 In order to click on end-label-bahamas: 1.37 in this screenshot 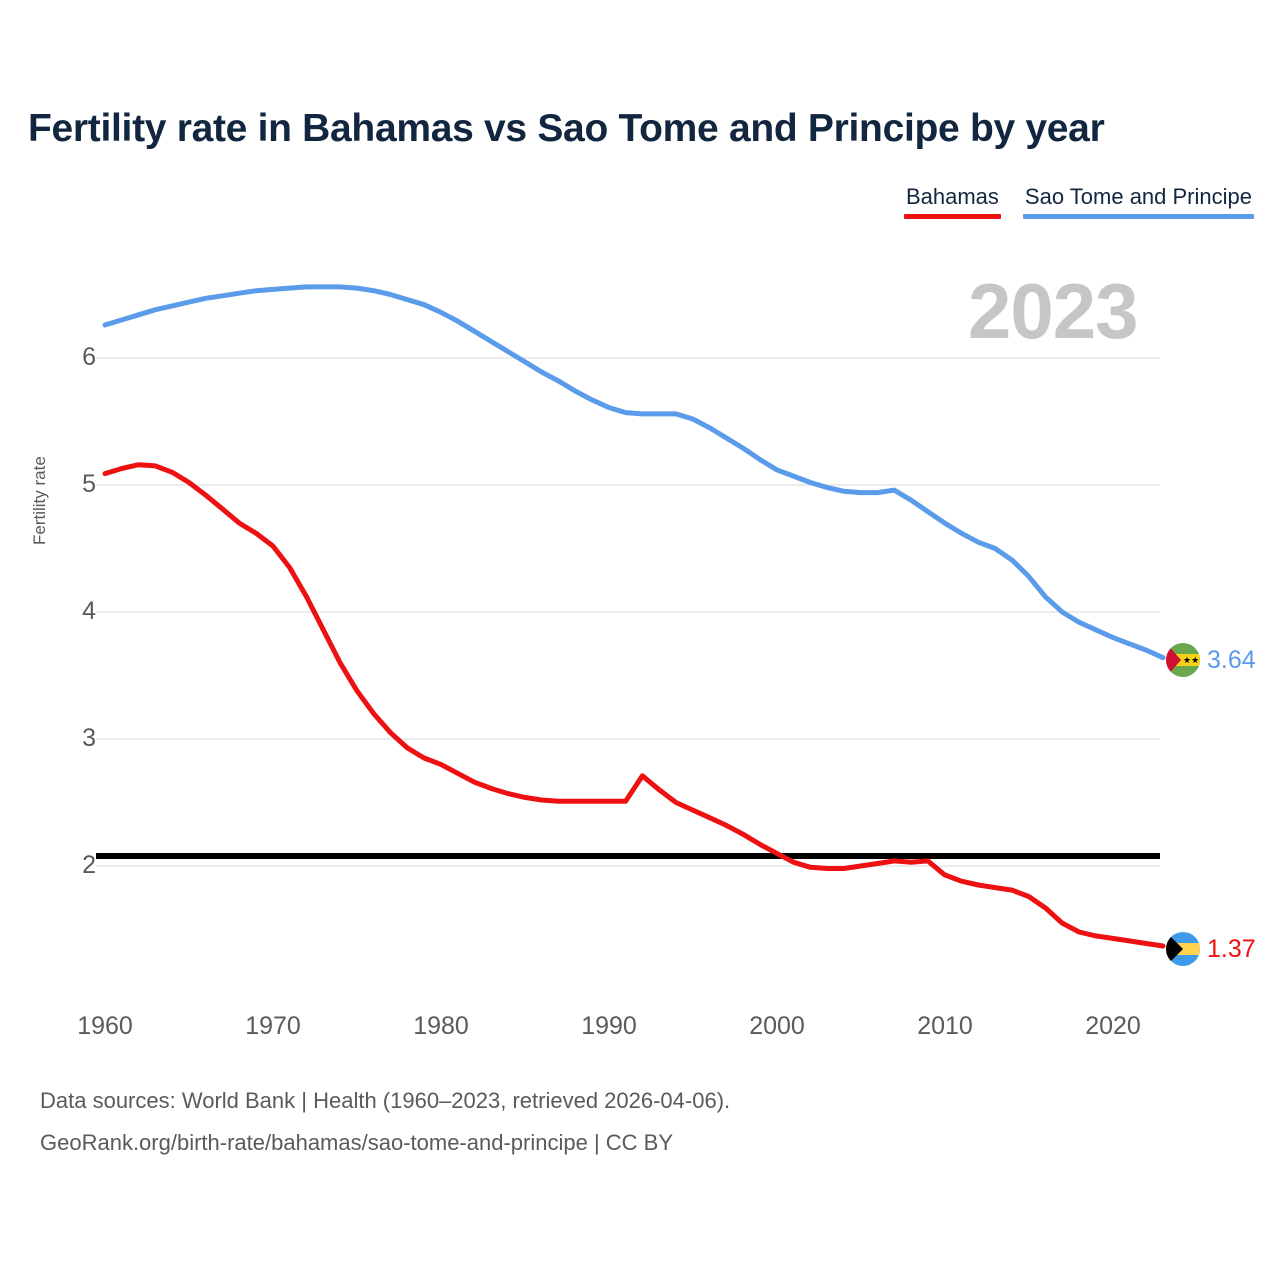, I will do `click(1211, 949)`.